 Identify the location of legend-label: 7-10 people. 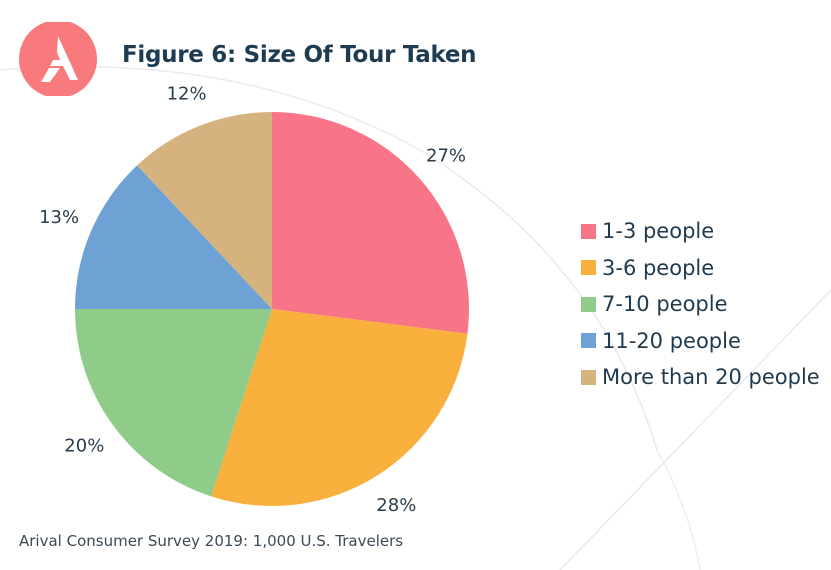
(665, 304).